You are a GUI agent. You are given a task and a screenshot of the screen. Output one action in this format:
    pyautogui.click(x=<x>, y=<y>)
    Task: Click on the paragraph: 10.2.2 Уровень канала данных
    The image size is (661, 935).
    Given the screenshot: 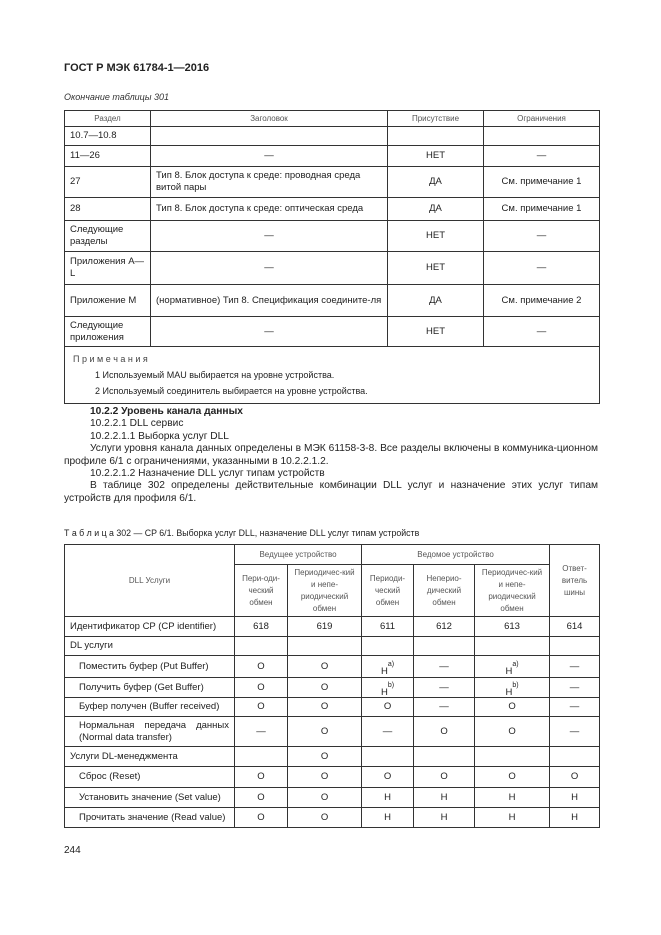 What is the action you would take?
    pyautogui.click(x=166, y=411)
    